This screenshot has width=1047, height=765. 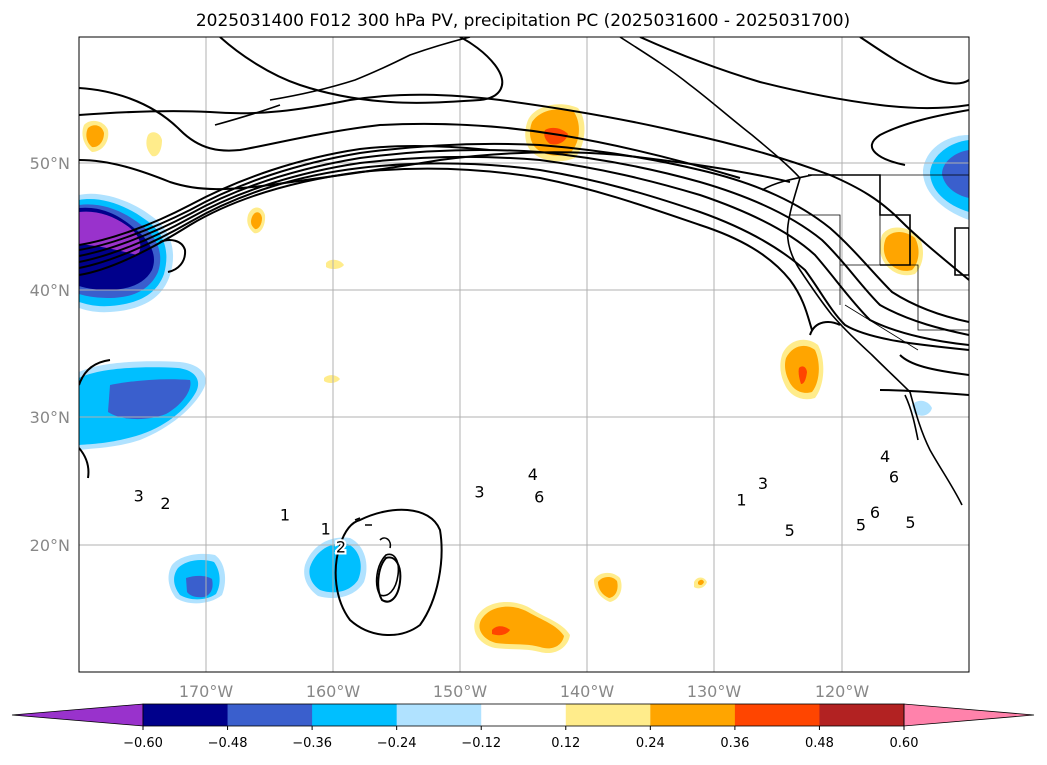 What do you see at coordinates (481, 743) in the screenshot?
I see `colorbar-tick-label: −0.12` at bounding box center [481, 743].